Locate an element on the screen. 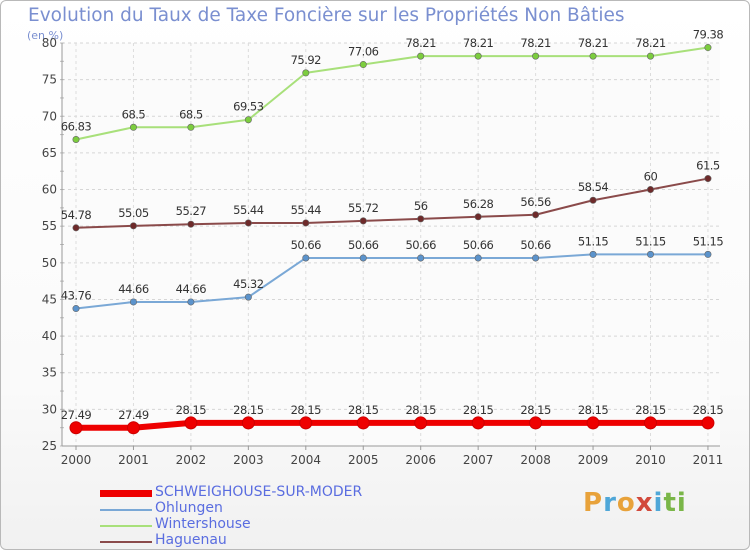 The height and width of the screenshot is (550, 750). legend-item-schweighouse-sur-moder: SCHWEIGHOUSE-SUR-MODER is located at coordinates (260, 492).